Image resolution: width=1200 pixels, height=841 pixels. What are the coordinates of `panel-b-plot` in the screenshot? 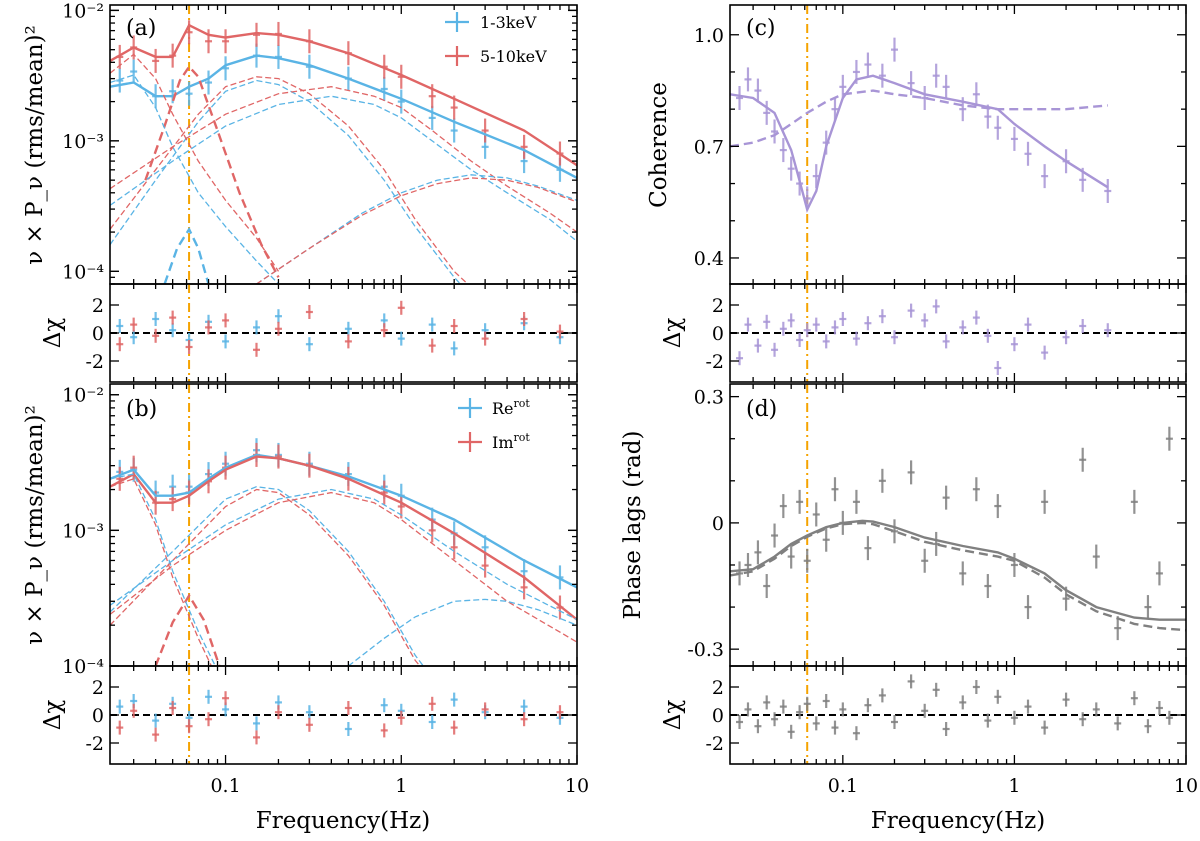 It's located at (343, 525).